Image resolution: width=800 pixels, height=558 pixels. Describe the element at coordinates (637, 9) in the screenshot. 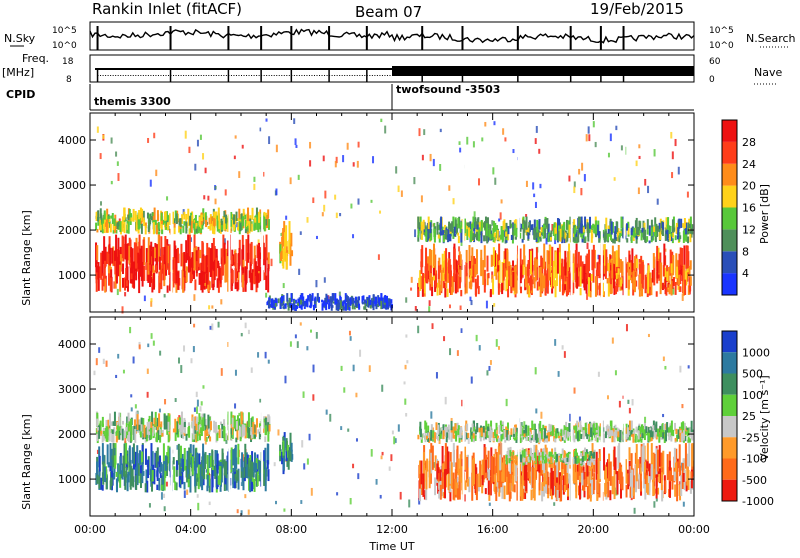

I see `date-title: 19/Feb/2015` at that location.